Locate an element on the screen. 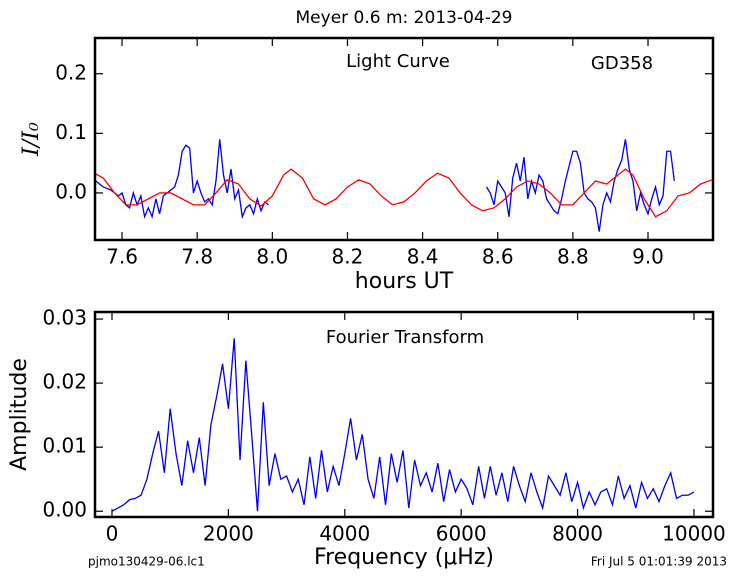 This screenshot has width=742, height=584. x-tick-label: 0 is located at coordinates (112, 534).